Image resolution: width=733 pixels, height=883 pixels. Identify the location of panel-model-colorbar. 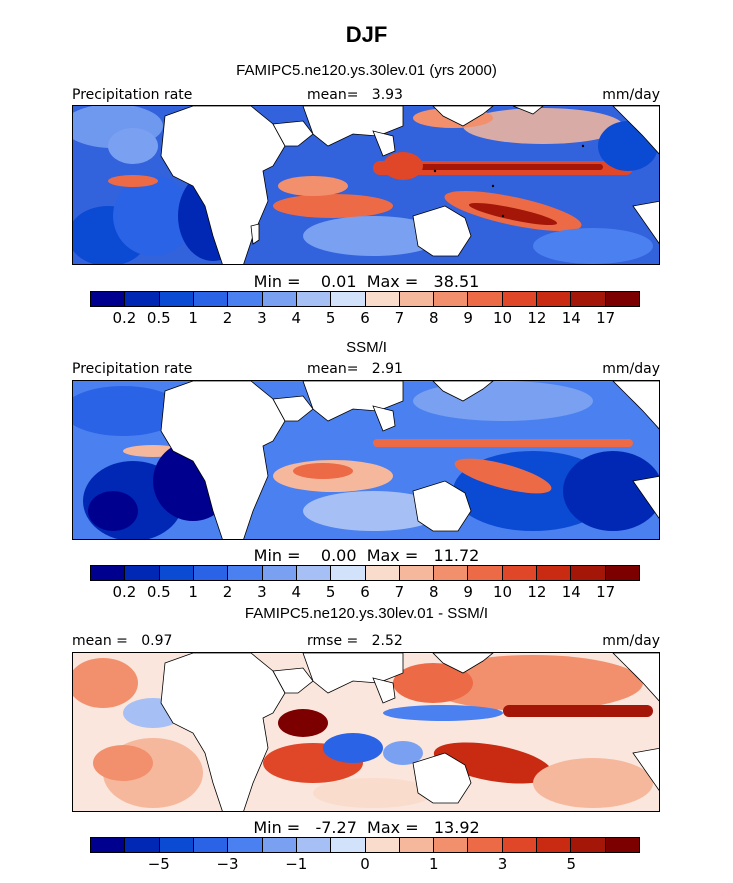
(365, 299).